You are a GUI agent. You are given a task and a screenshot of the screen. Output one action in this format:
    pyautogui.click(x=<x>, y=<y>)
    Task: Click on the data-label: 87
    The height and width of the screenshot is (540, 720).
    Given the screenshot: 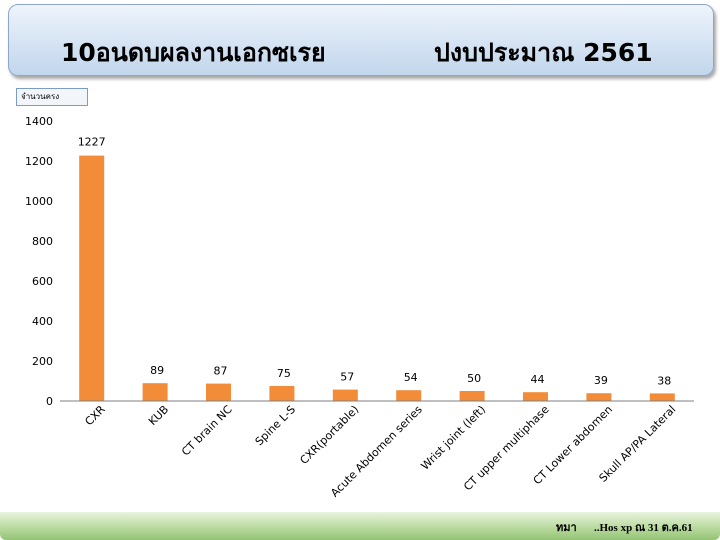 What is the action you would take?
    pyautogui.click(x=221, y=371)
    